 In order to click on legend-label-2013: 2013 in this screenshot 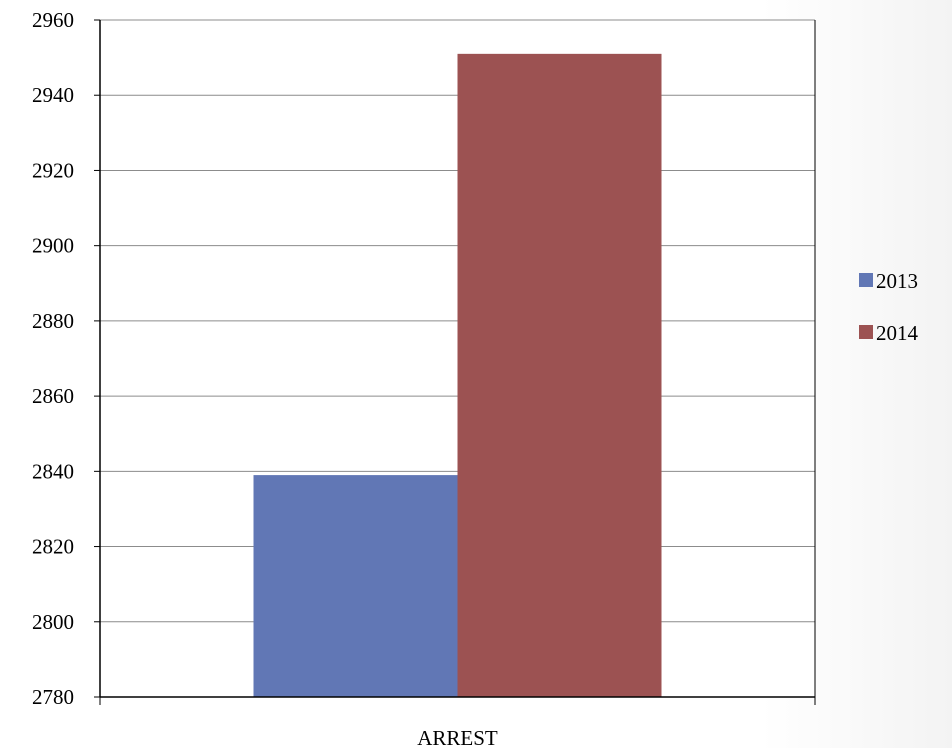, I will do `click(897, 281)`.